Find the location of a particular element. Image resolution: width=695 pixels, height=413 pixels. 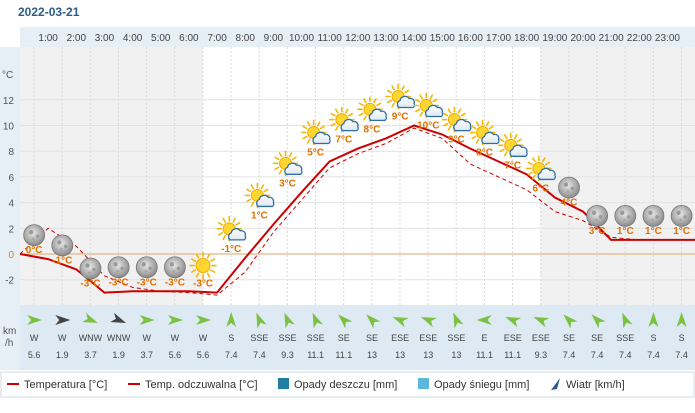

wind-speed-label: 5.6 is located at coordinates (203, 355).